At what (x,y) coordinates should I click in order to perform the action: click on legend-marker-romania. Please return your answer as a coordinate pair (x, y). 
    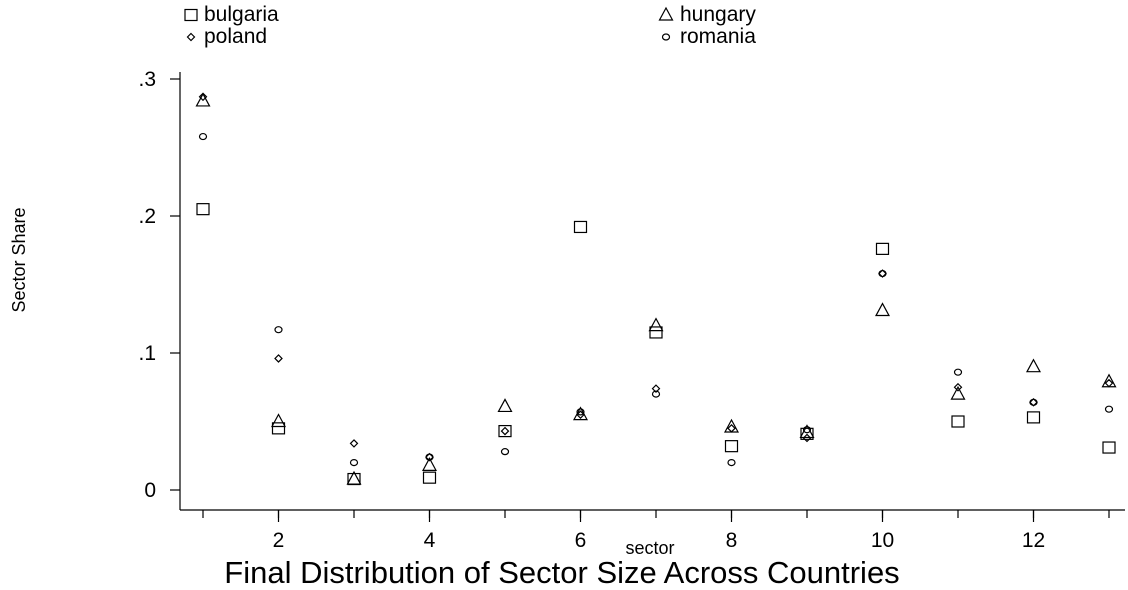
    Looking at the image, I should click on (666, 37).